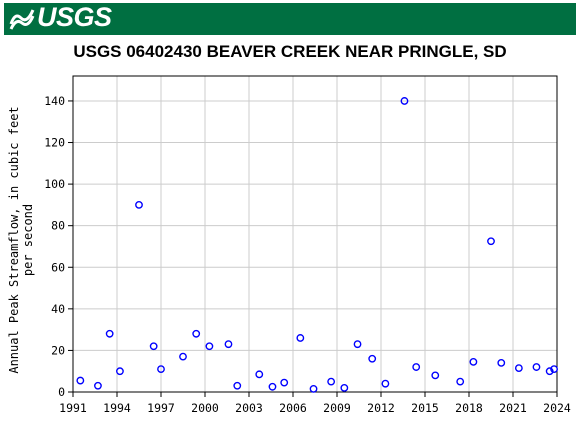 The width and height of the screenshot is (580, 430). Describe the element at coordinates (54, 143) in the screenshot. I see `y-tick-label: 120` at that location.